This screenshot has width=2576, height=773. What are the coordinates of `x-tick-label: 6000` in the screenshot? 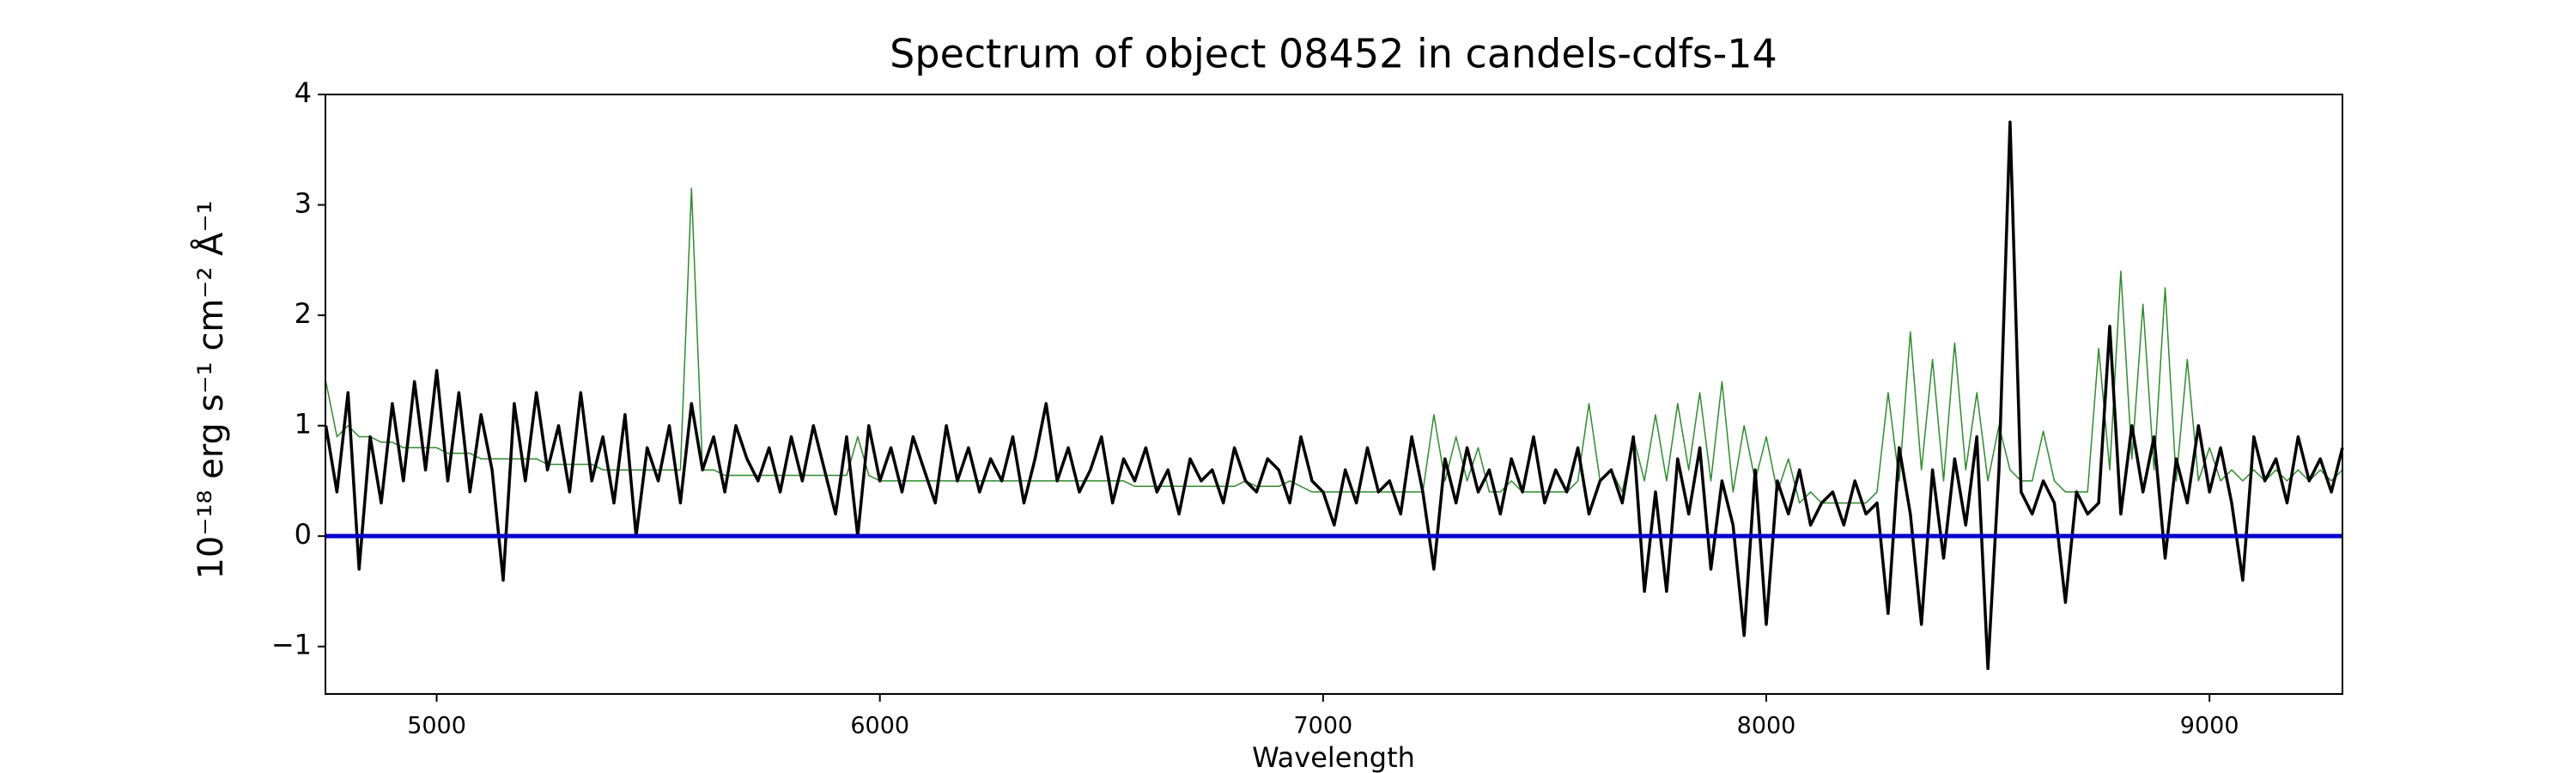 It's located at (879, 726).